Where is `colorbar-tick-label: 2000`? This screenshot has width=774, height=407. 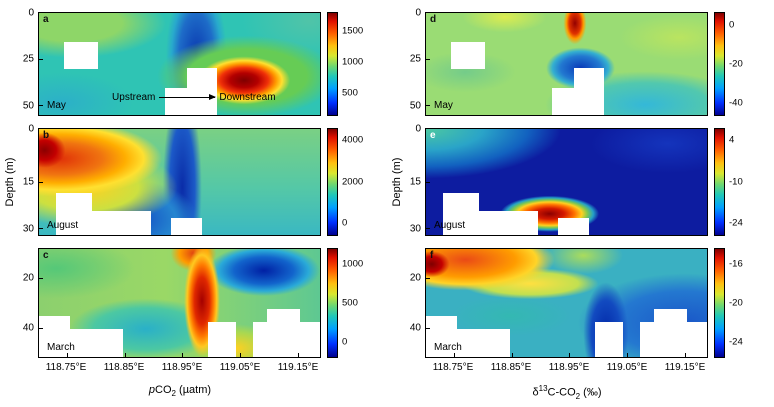 colorbar-tick-label: 2000 is located at coordinates (353, 182).